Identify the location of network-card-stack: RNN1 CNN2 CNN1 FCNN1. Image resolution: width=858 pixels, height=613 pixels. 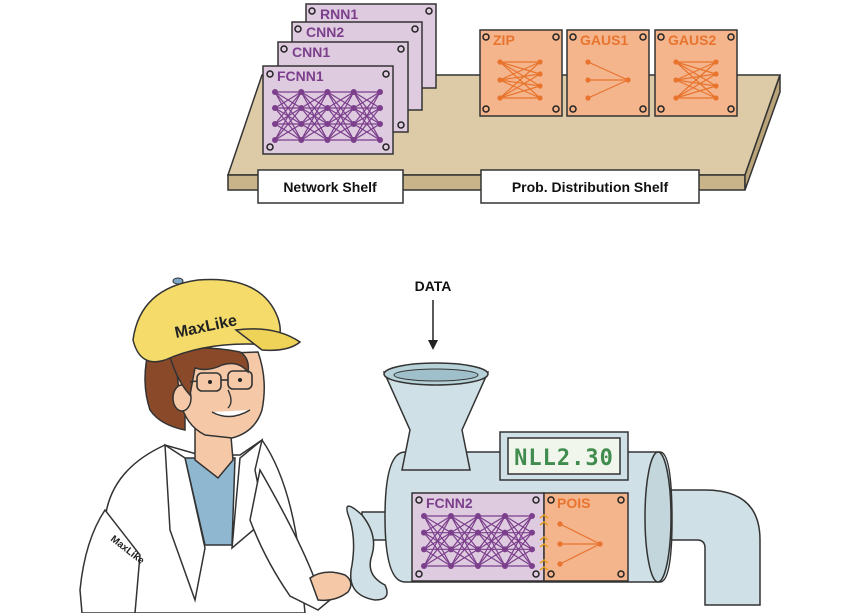
(349, 79).